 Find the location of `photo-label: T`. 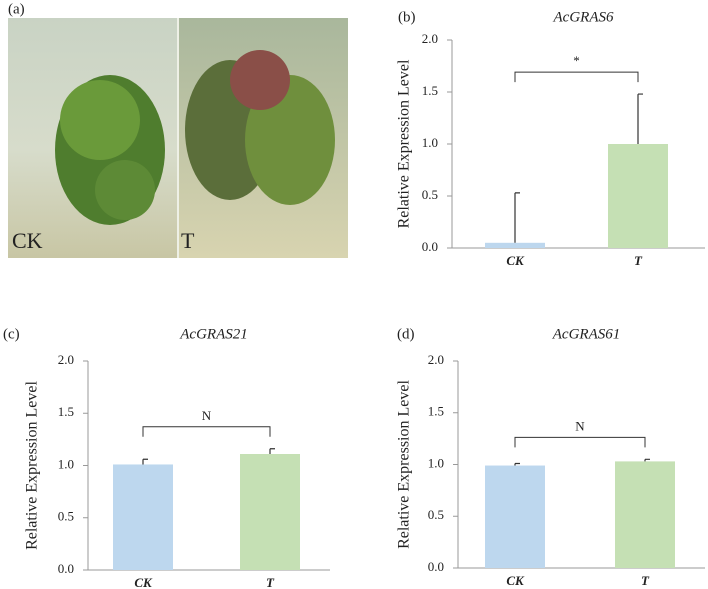

photo-label: T is located at coordinates (188, 240).